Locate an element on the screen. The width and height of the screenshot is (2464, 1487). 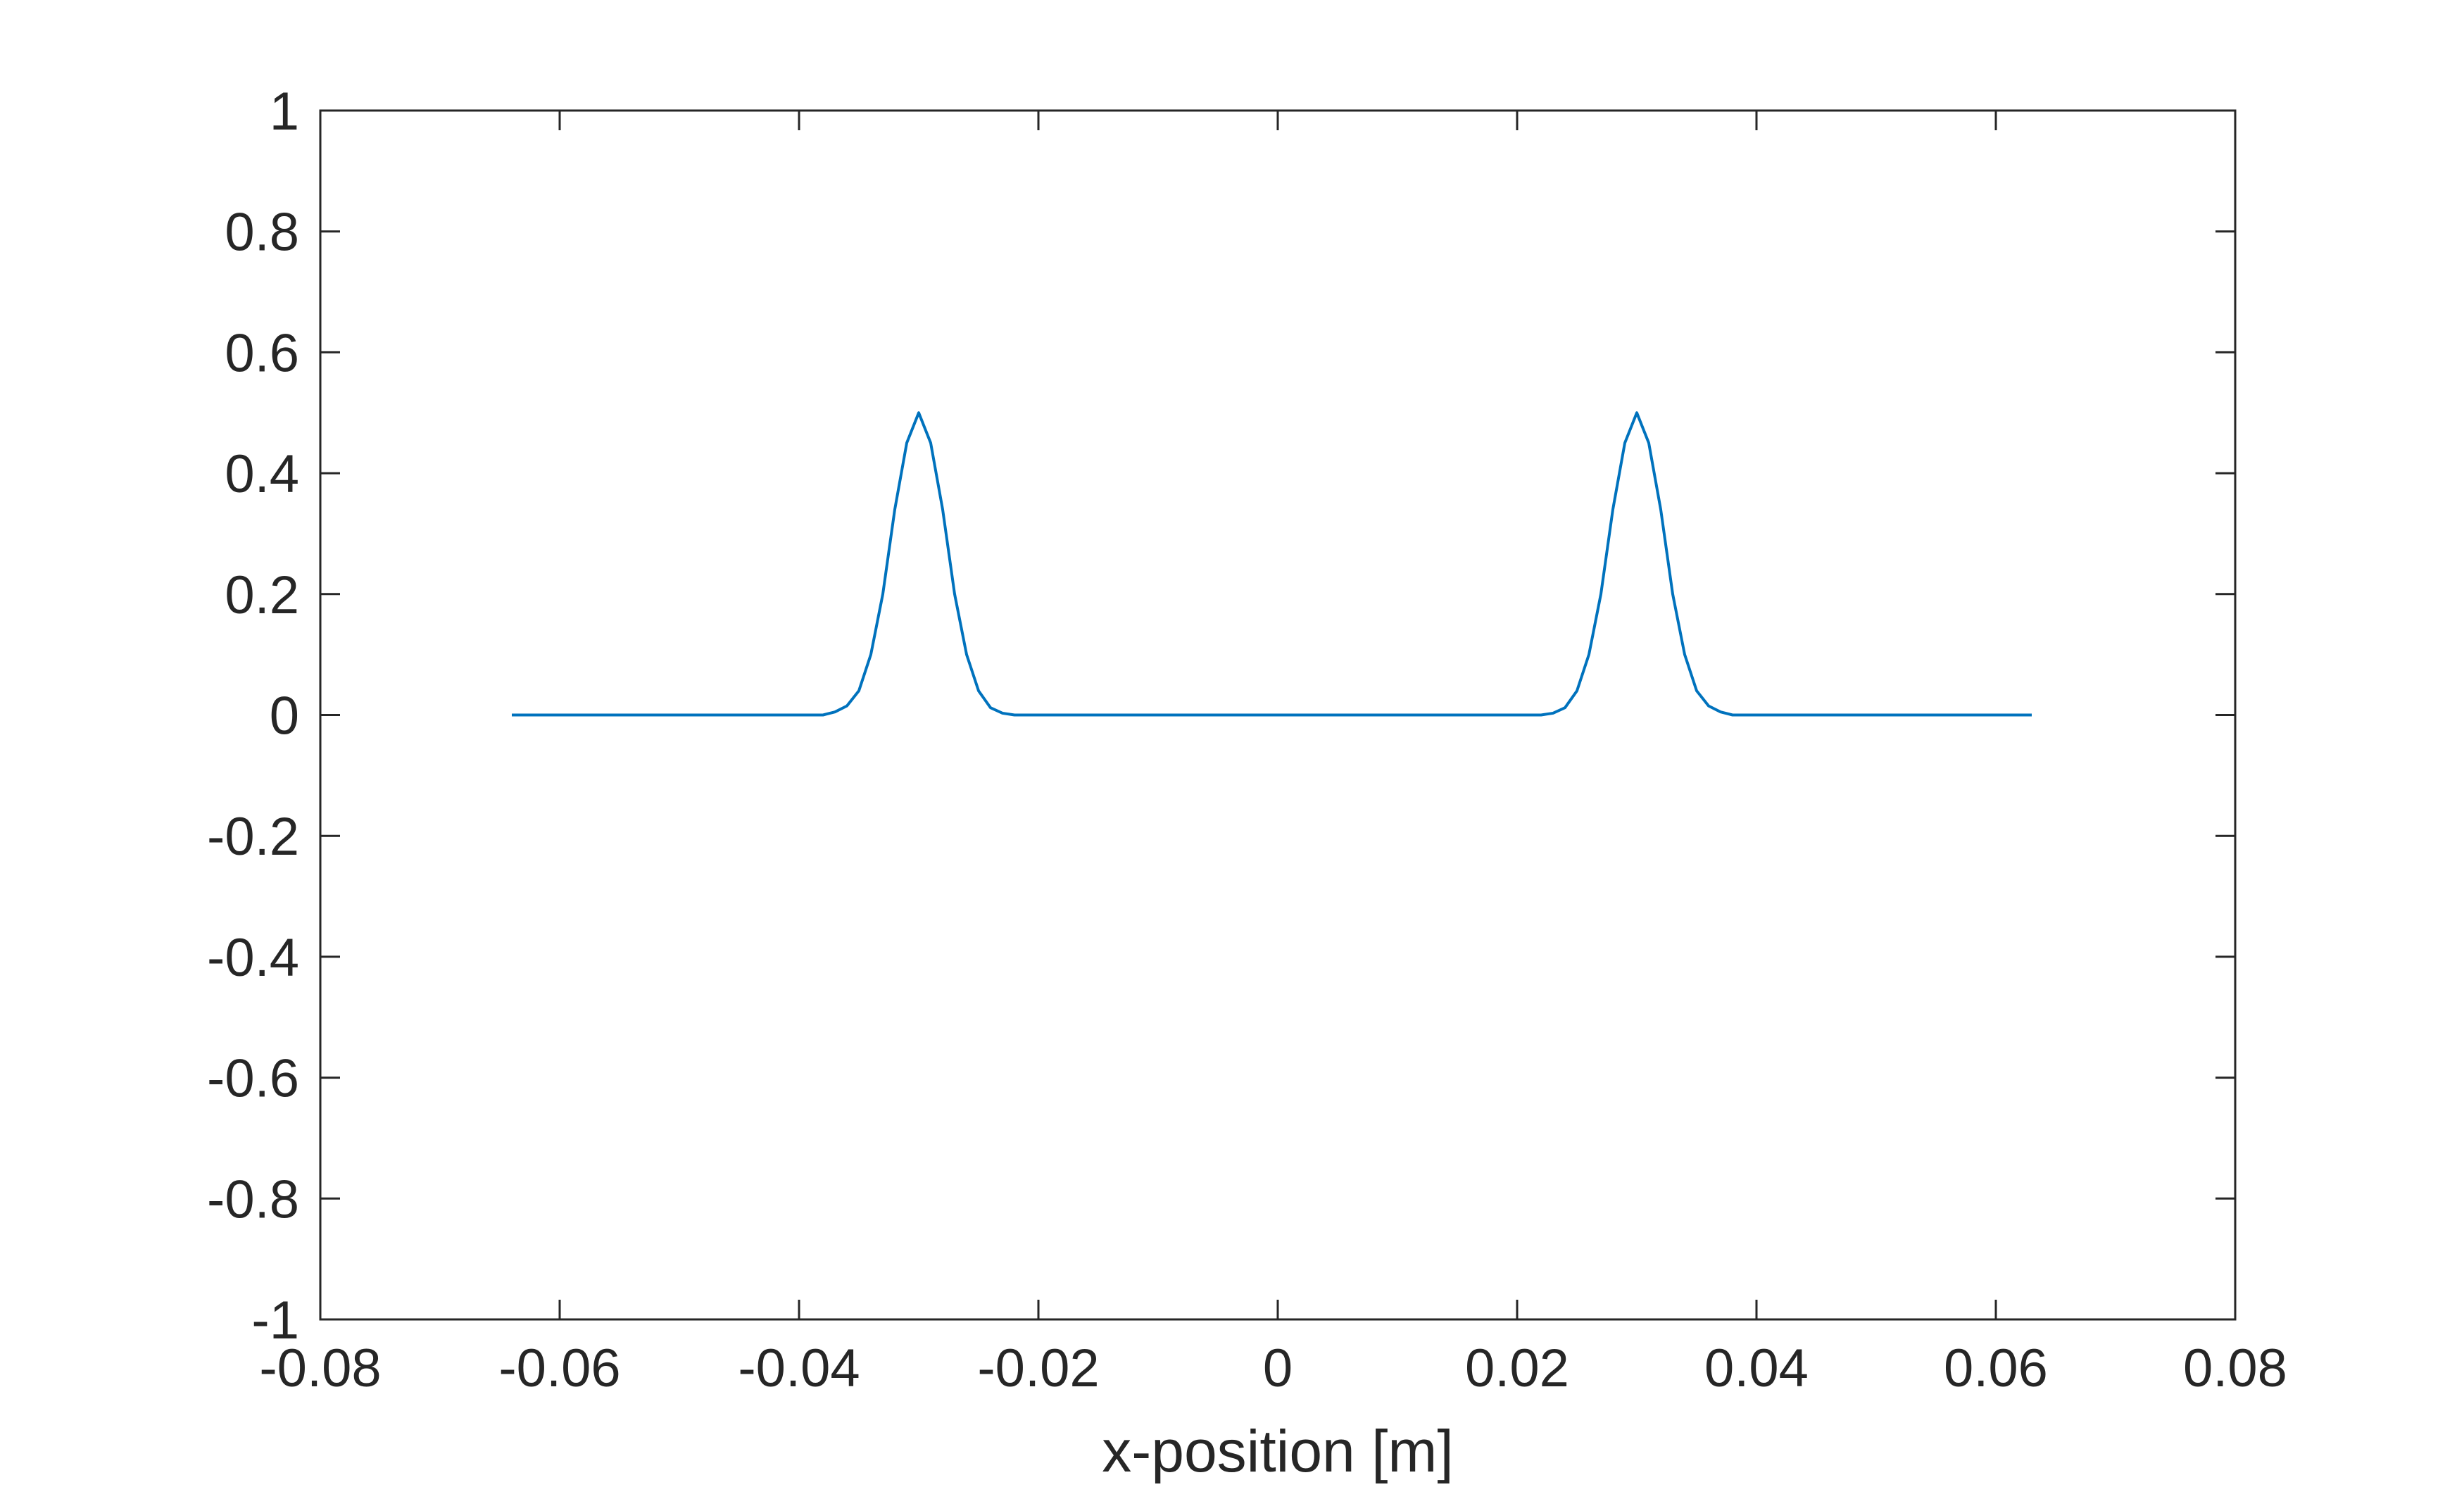
x-axis-title: x-position [m] is located at coordinates (1278, 1450).